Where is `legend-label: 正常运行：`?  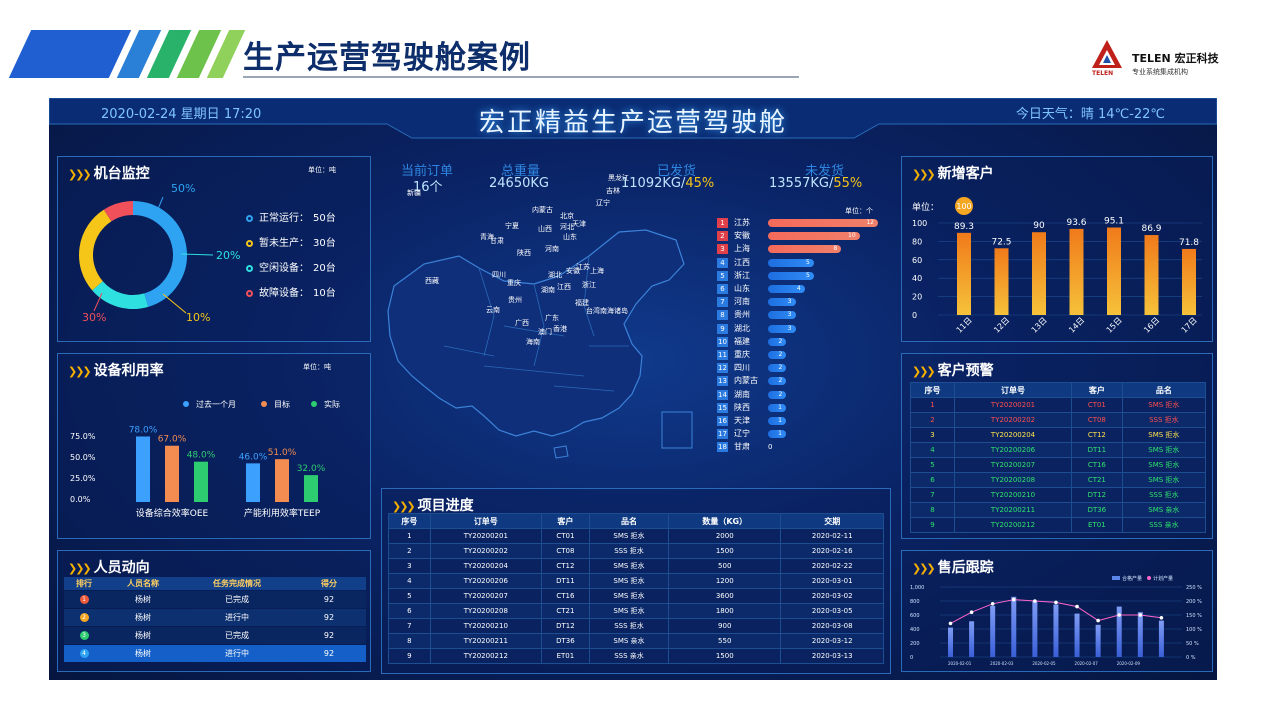
legend-label: 正常运行： is located at coordinates (284, 218).